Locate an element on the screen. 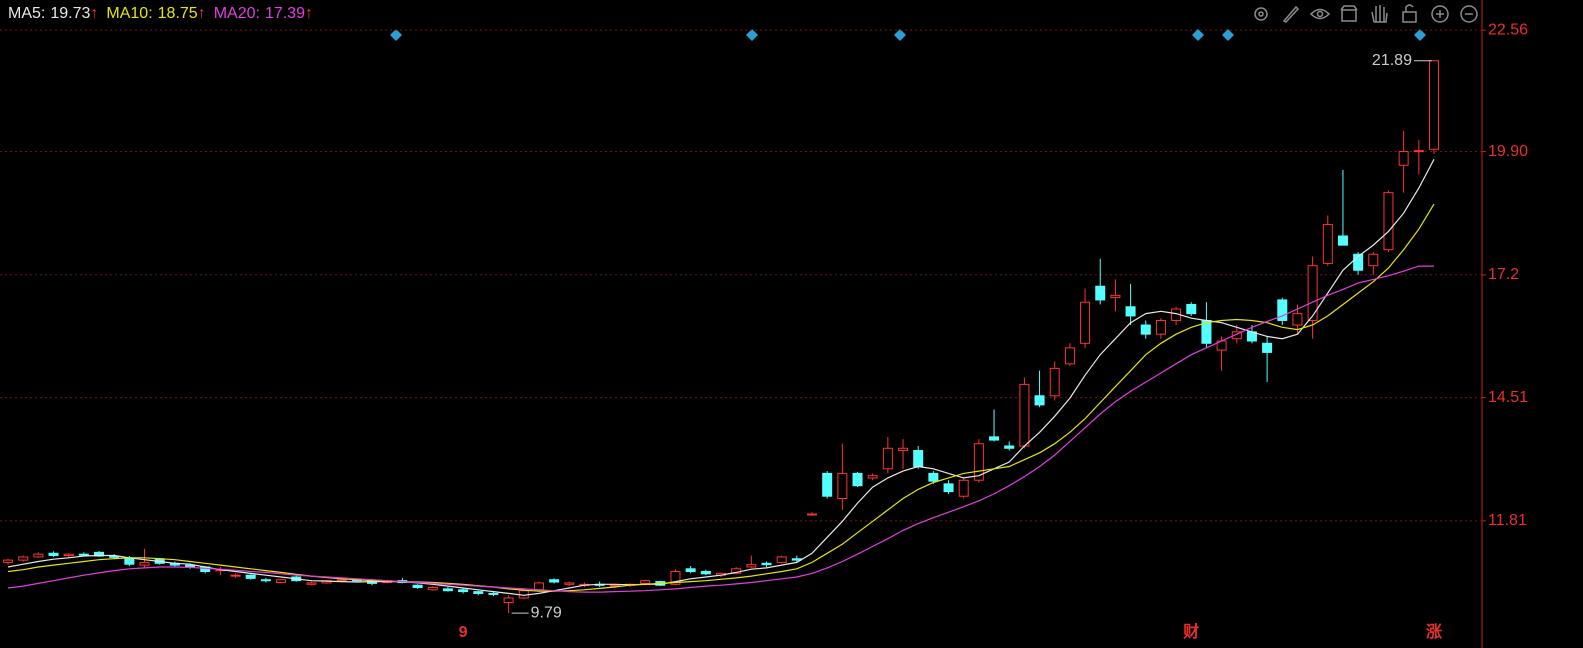  legend-label: MA20: is located at coordinates (237, 13).